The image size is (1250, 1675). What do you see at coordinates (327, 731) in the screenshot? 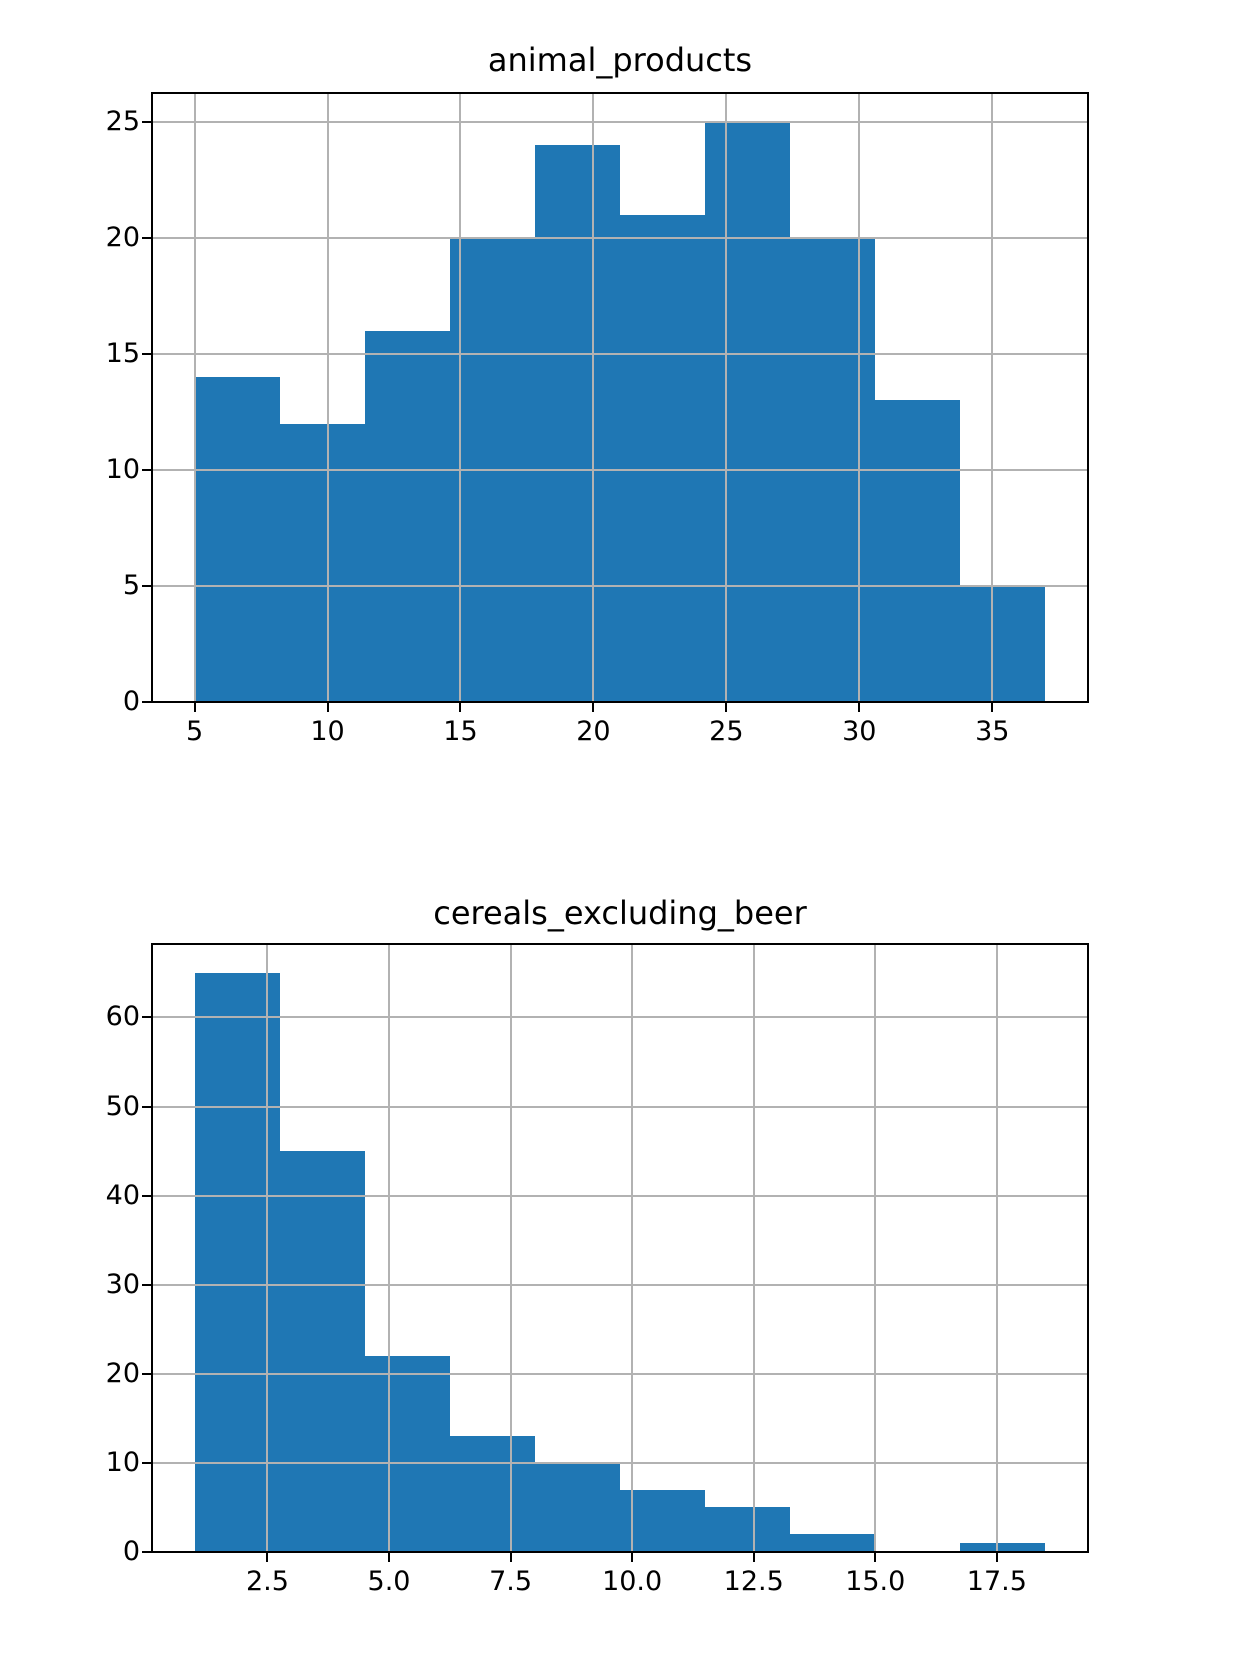
I see `x-tick-label: 10` at bounding box center [327, 731].